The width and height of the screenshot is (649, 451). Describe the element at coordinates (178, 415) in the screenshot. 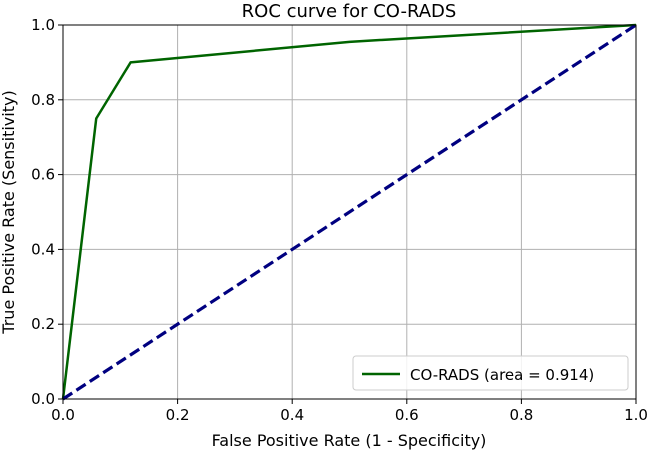

I see `x-tick-label: 0.2` at that location.